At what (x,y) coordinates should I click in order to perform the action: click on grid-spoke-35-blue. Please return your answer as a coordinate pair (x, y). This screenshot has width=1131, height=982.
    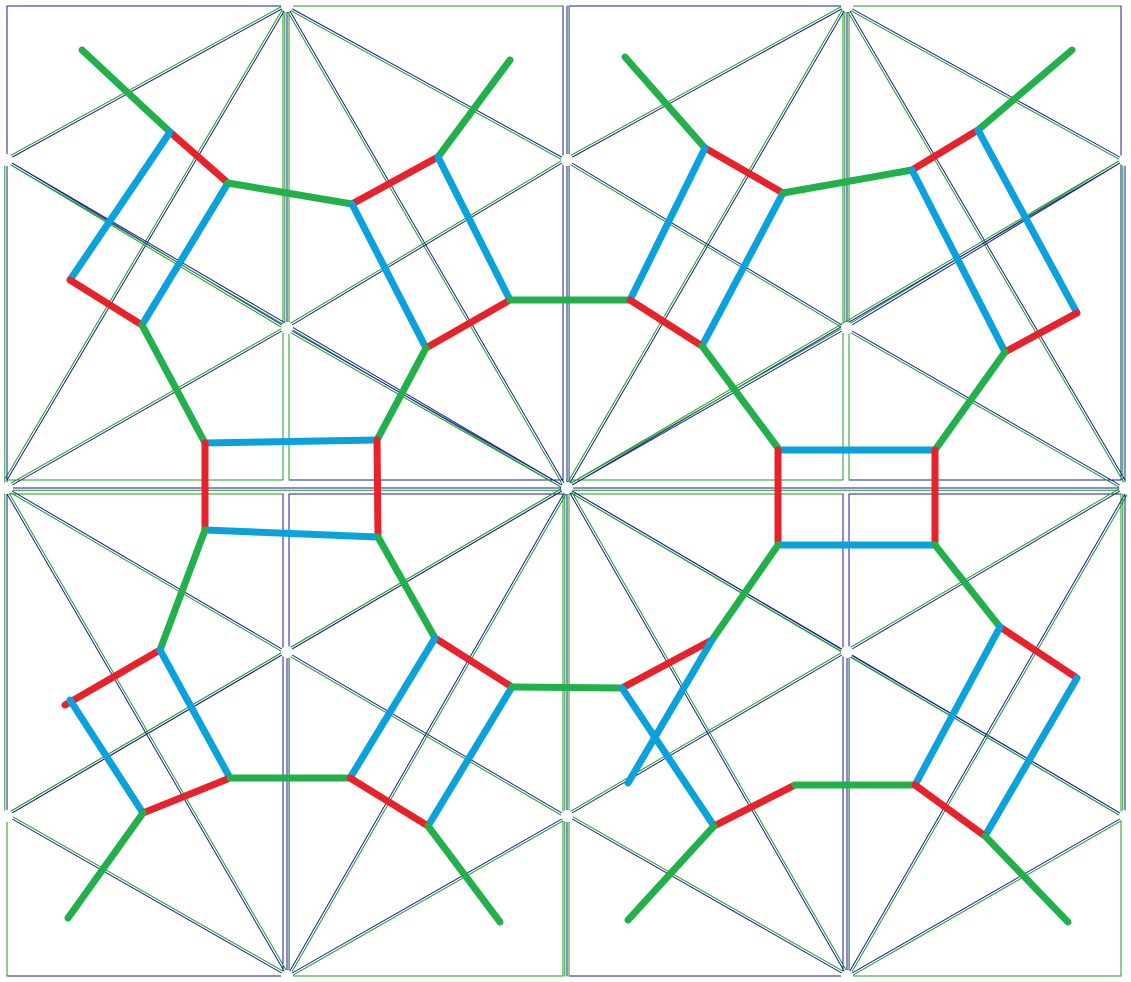
    Looking at the image, I should click on (707, 896).